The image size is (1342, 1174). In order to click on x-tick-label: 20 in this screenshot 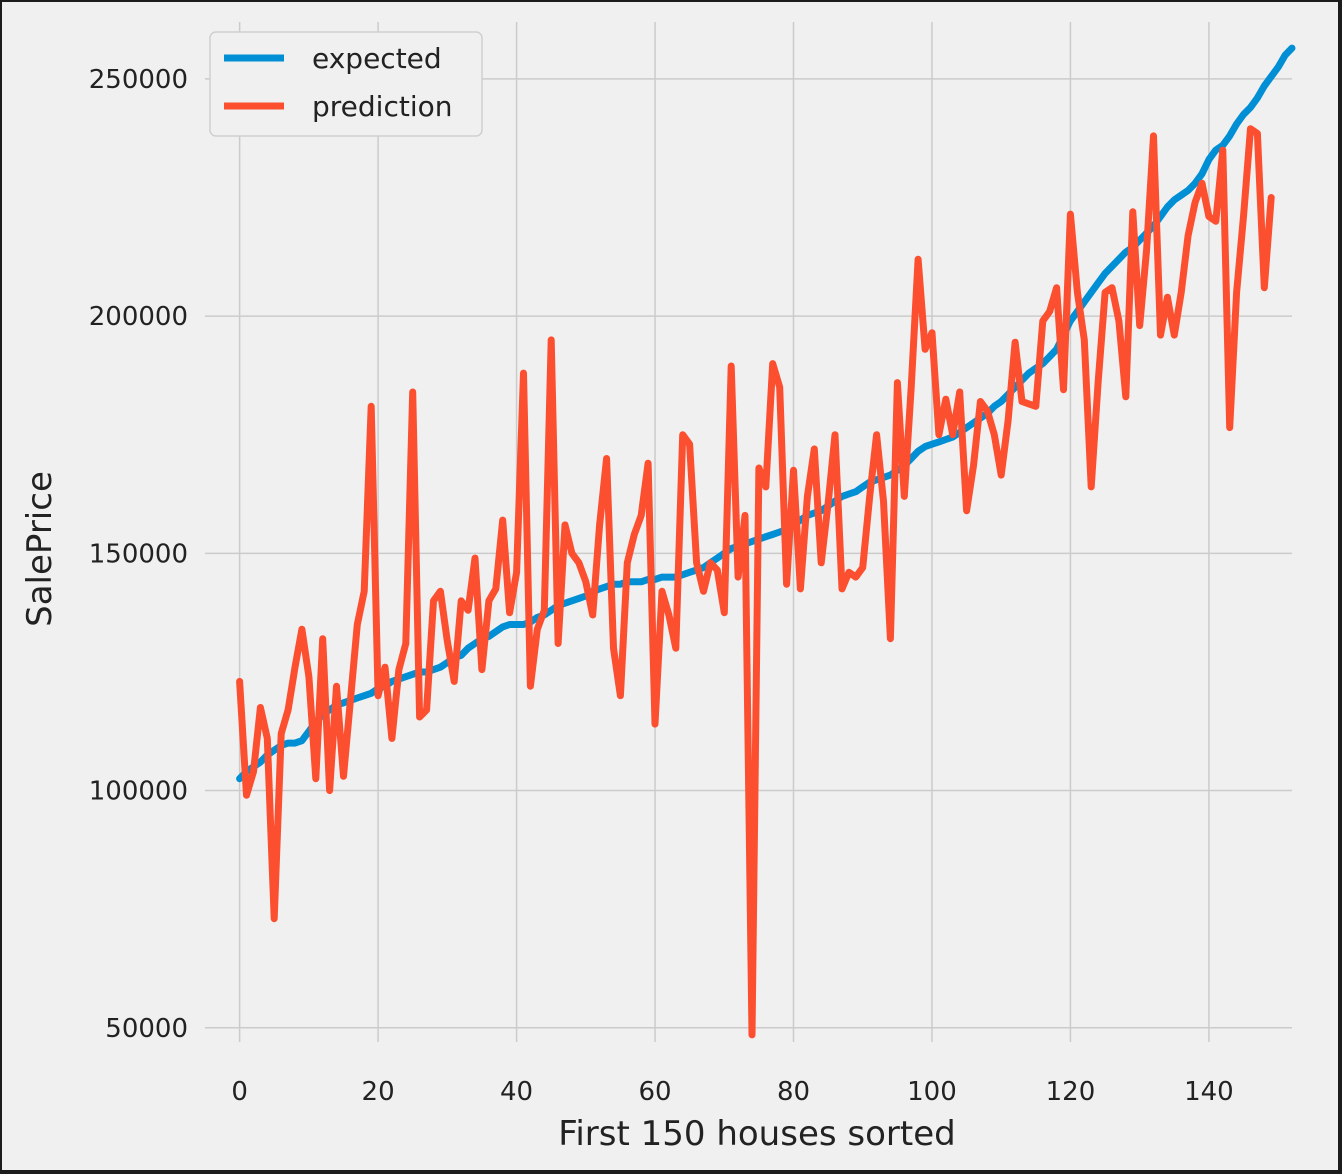, I will do `click(378, 1092)`.